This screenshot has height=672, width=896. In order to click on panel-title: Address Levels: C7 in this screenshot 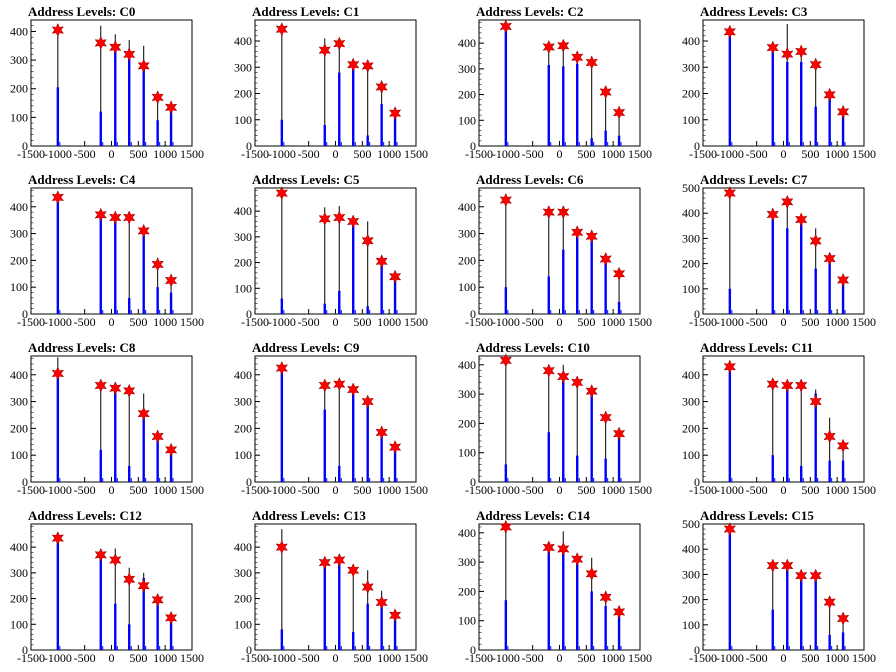, I will do `click(754, 179)`.